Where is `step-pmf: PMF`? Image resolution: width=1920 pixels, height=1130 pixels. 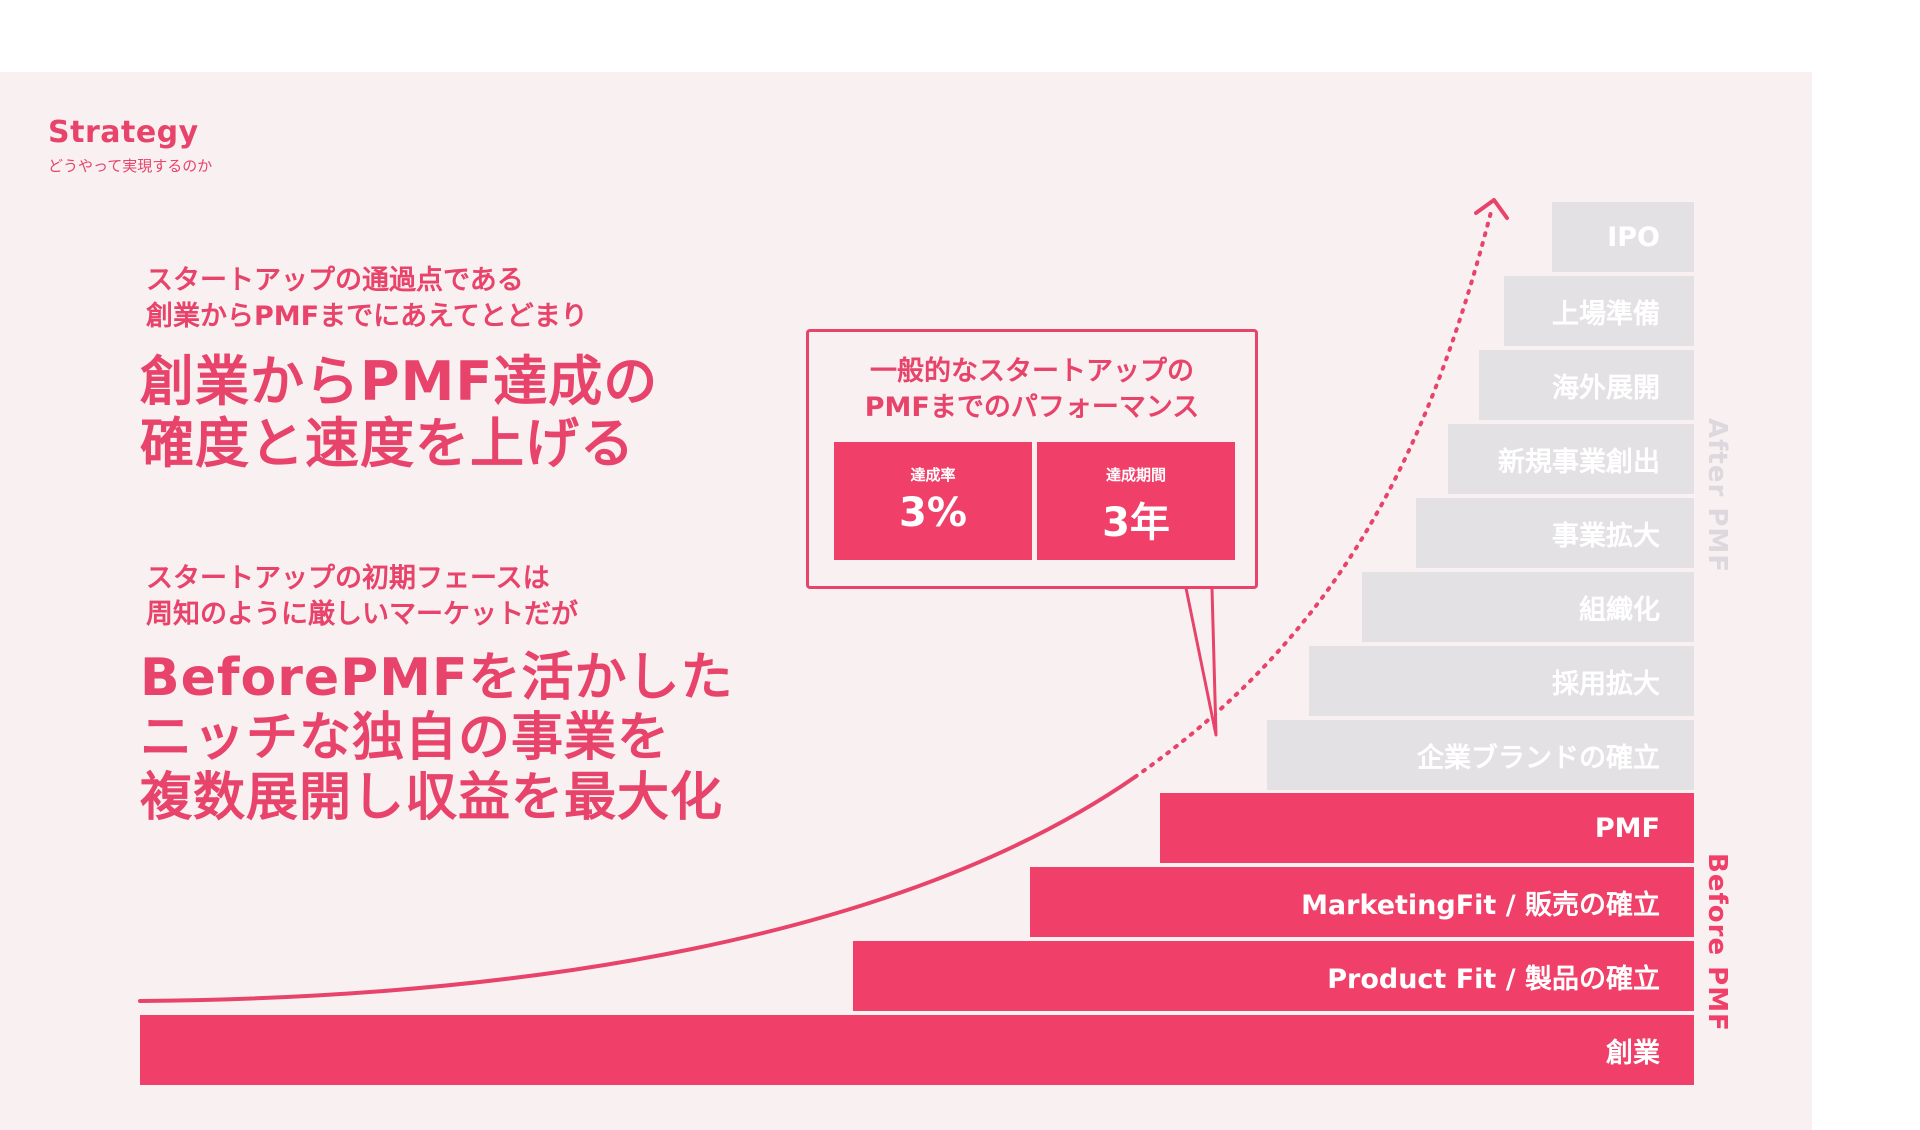
step-pmf: PMF is located at coordinates (1427, 828).